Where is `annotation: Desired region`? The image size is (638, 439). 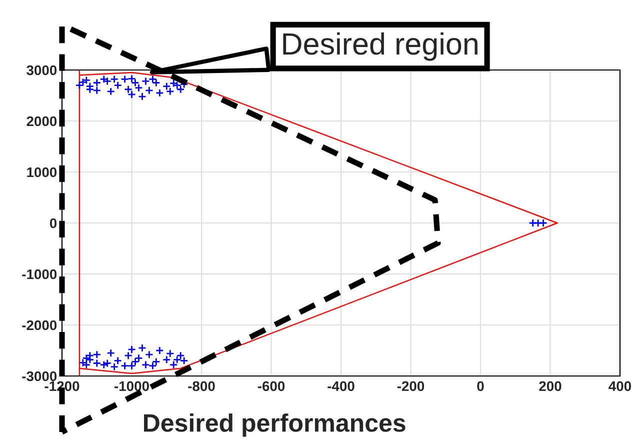 annotation: Desired region is located at coordinates (380, 46).